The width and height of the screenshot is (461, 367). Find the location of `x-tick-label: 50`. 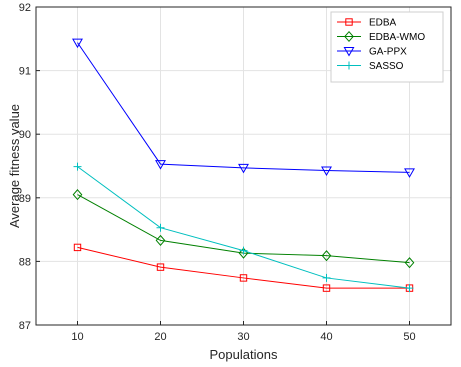

x-tick-label: 50 is located at coordinates (409, 337).